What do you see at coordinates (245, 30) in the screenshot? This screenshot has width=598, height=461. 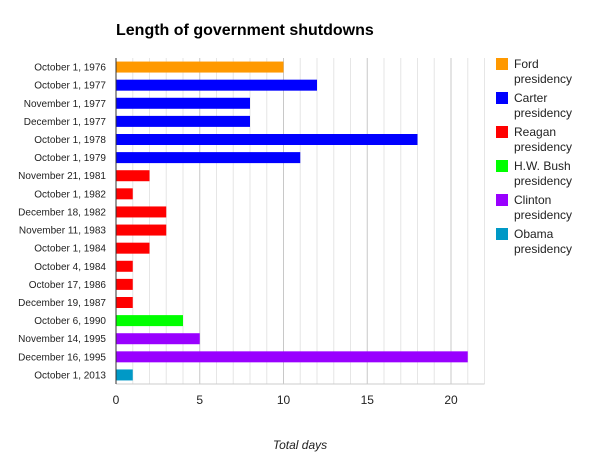 I see `chart-title: Length of government shutdowns` at bounding box center [245, 30].